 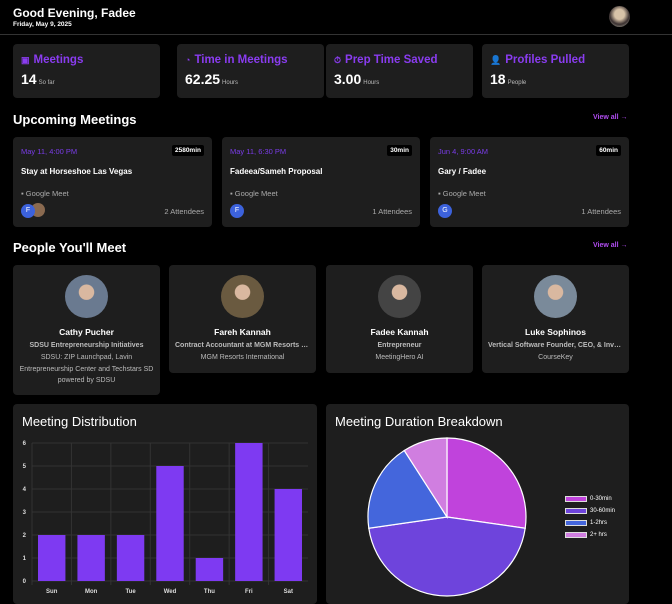 What do you see at coordinates (462, 171) in the screenshot?
I see `meeting-name: Gary / Fadee` at bounding box center [462, 171].